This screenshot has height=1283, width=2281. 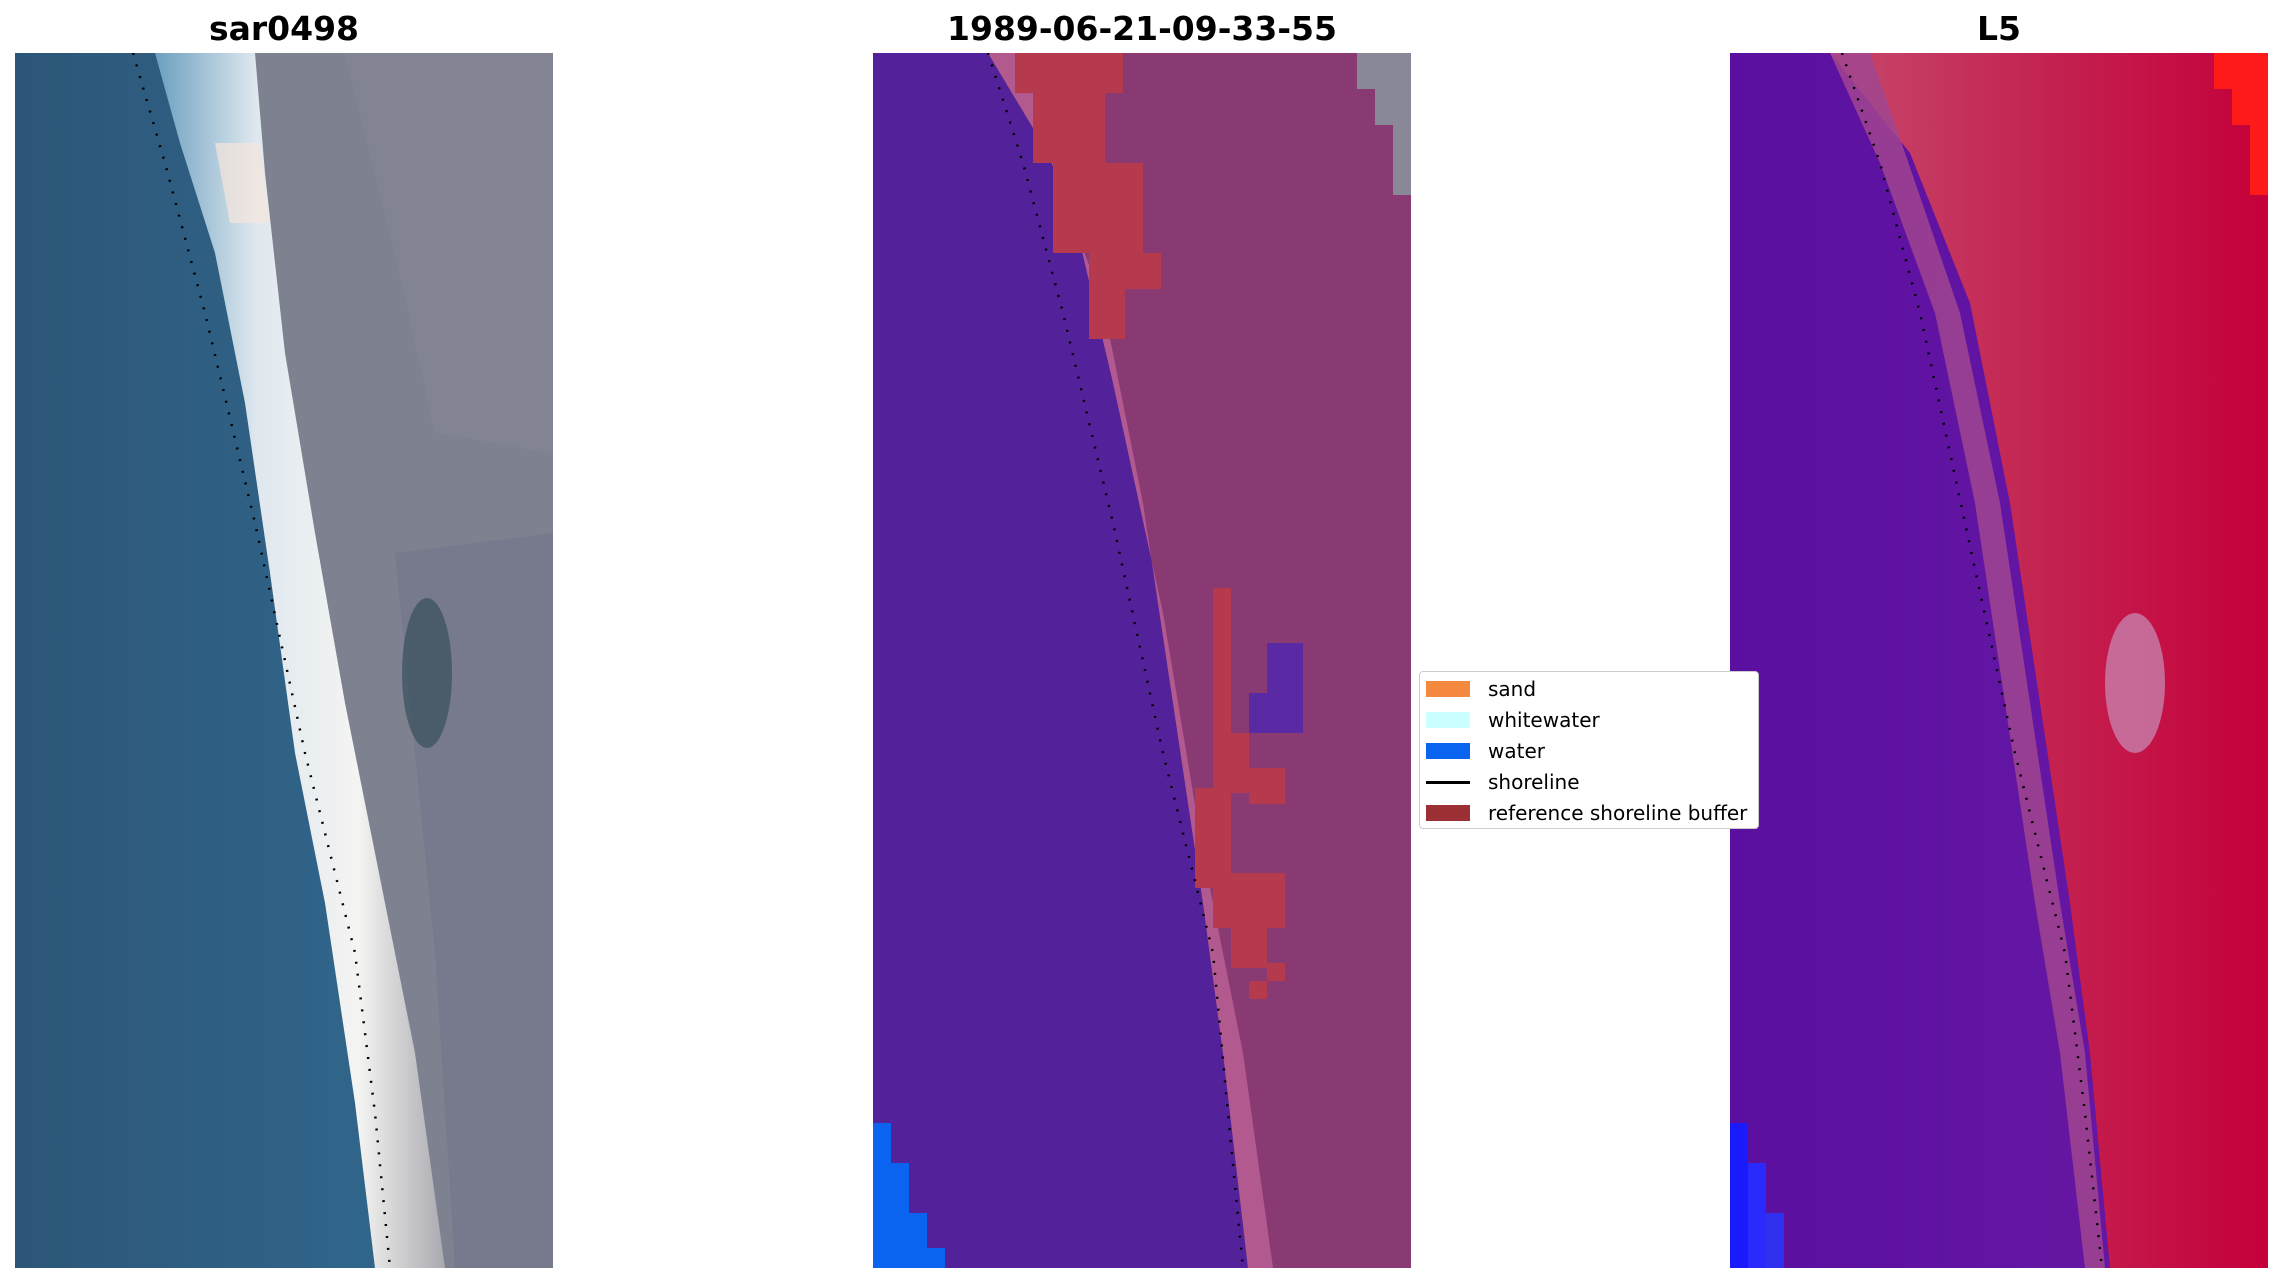 I want to click on sand-swatch, so click(x=1448, y=689).